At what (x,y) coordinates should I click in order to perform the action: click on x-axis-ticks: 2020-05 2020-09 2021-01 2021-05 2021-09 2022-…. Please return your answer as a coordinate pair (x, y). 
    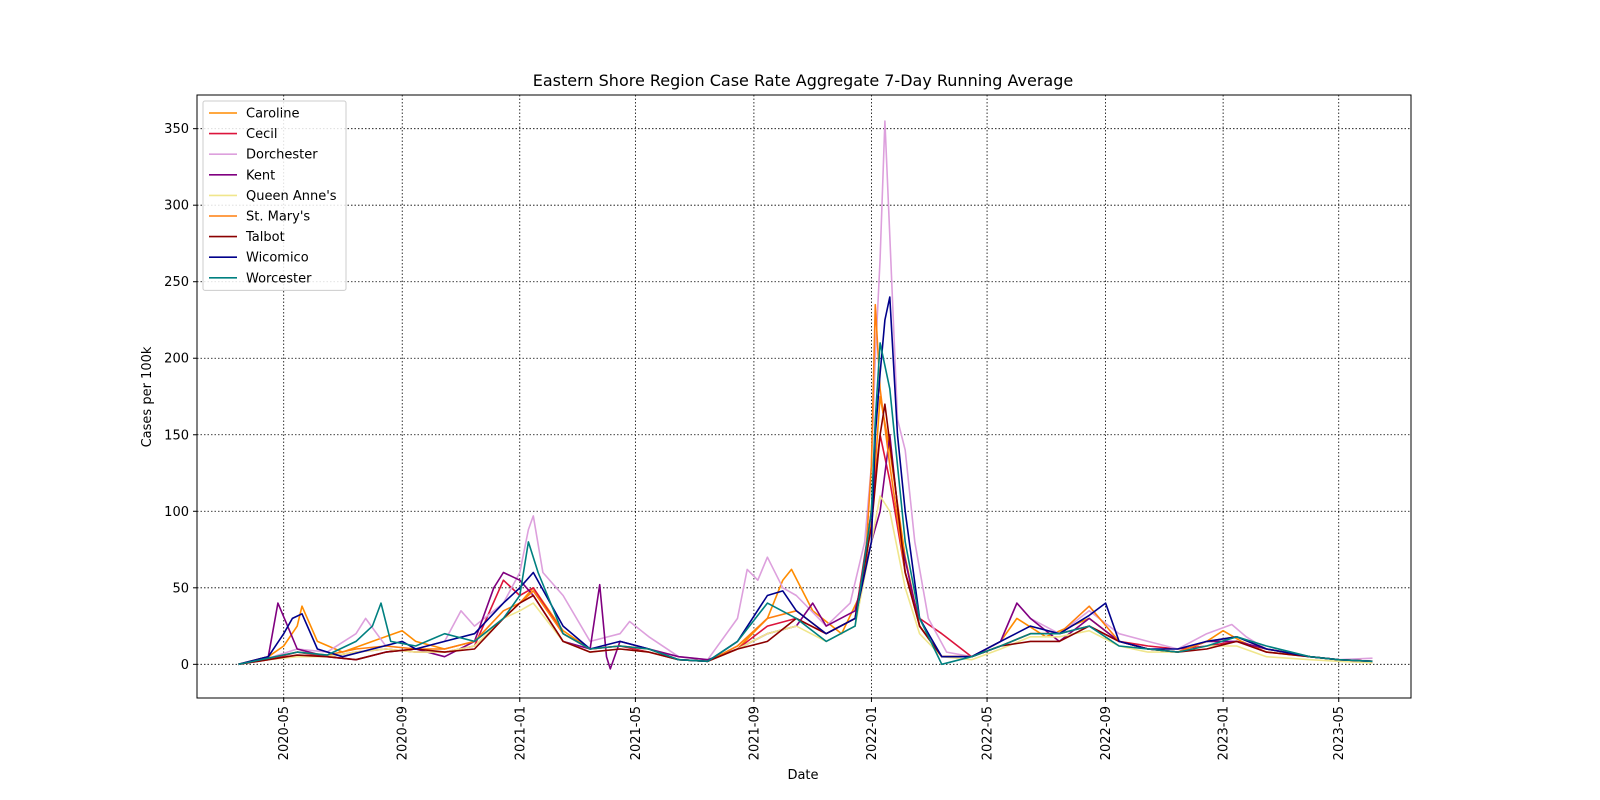
    Looking at the image, I should click on (812, 729).